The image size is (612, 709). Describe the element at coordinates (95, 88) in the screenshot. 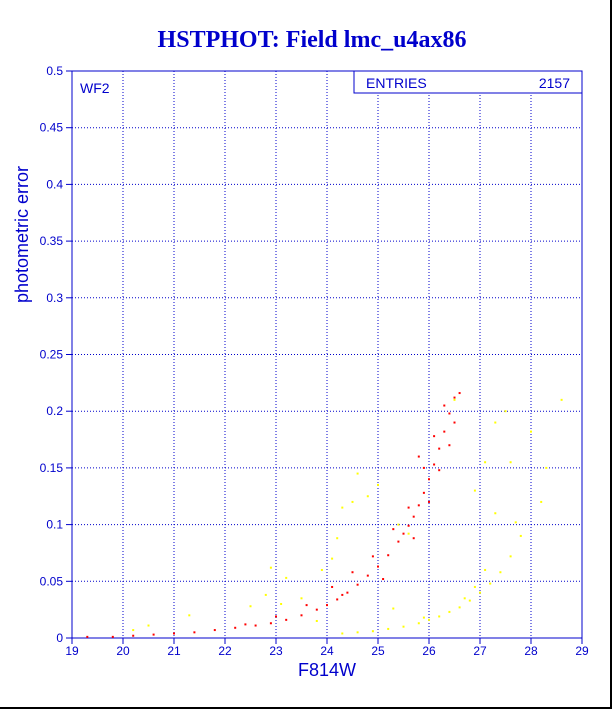

I see `chip-label: WF2` at that location.